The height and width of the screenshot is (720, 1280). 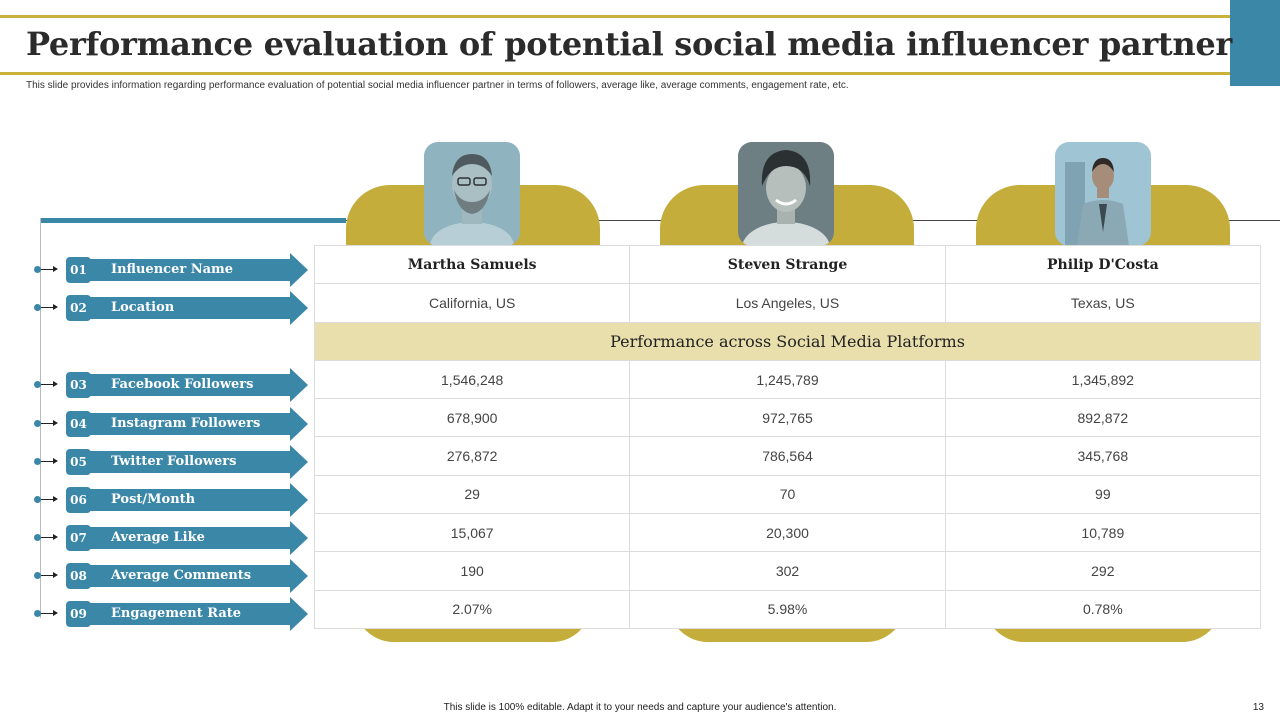 I want to click on page-number: 13, so click(x=1258, y=707).